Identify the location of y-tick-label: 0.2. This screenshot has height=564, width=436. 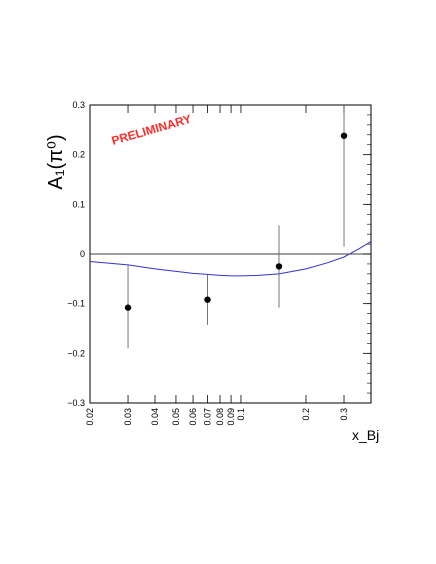
(78, 155).